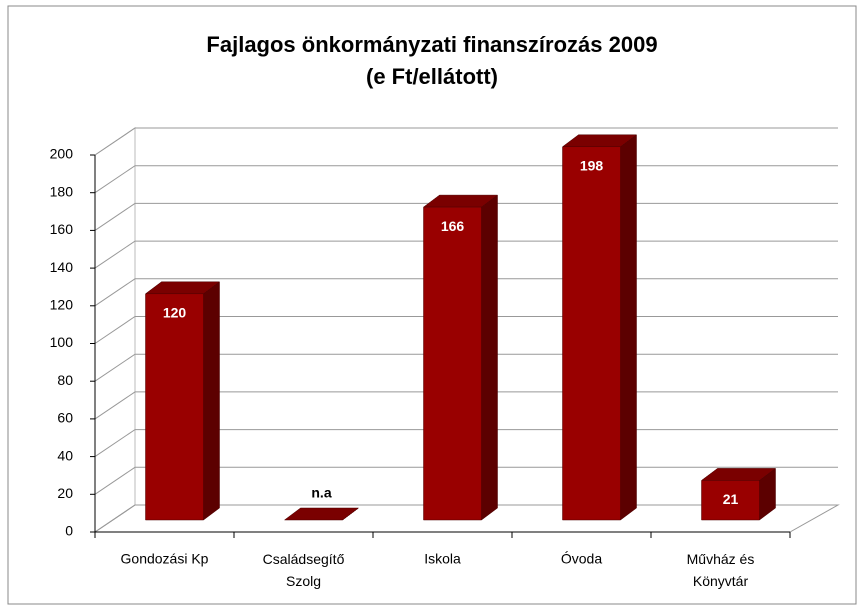 The height and width of the screenshot is (609, 864). Describe the element at coordinates (62, 154) in the screenshot. I see `y-tick-label: 200` at that location.